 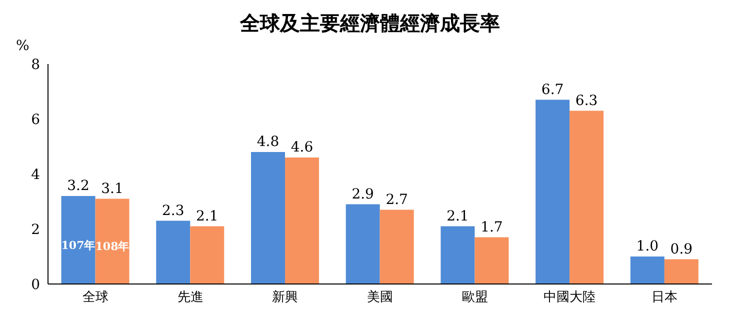 What do you see at coordinates (35, 120) in the screenshot?
I see `y-tick-label: 6` at bounding box center [35, 120].